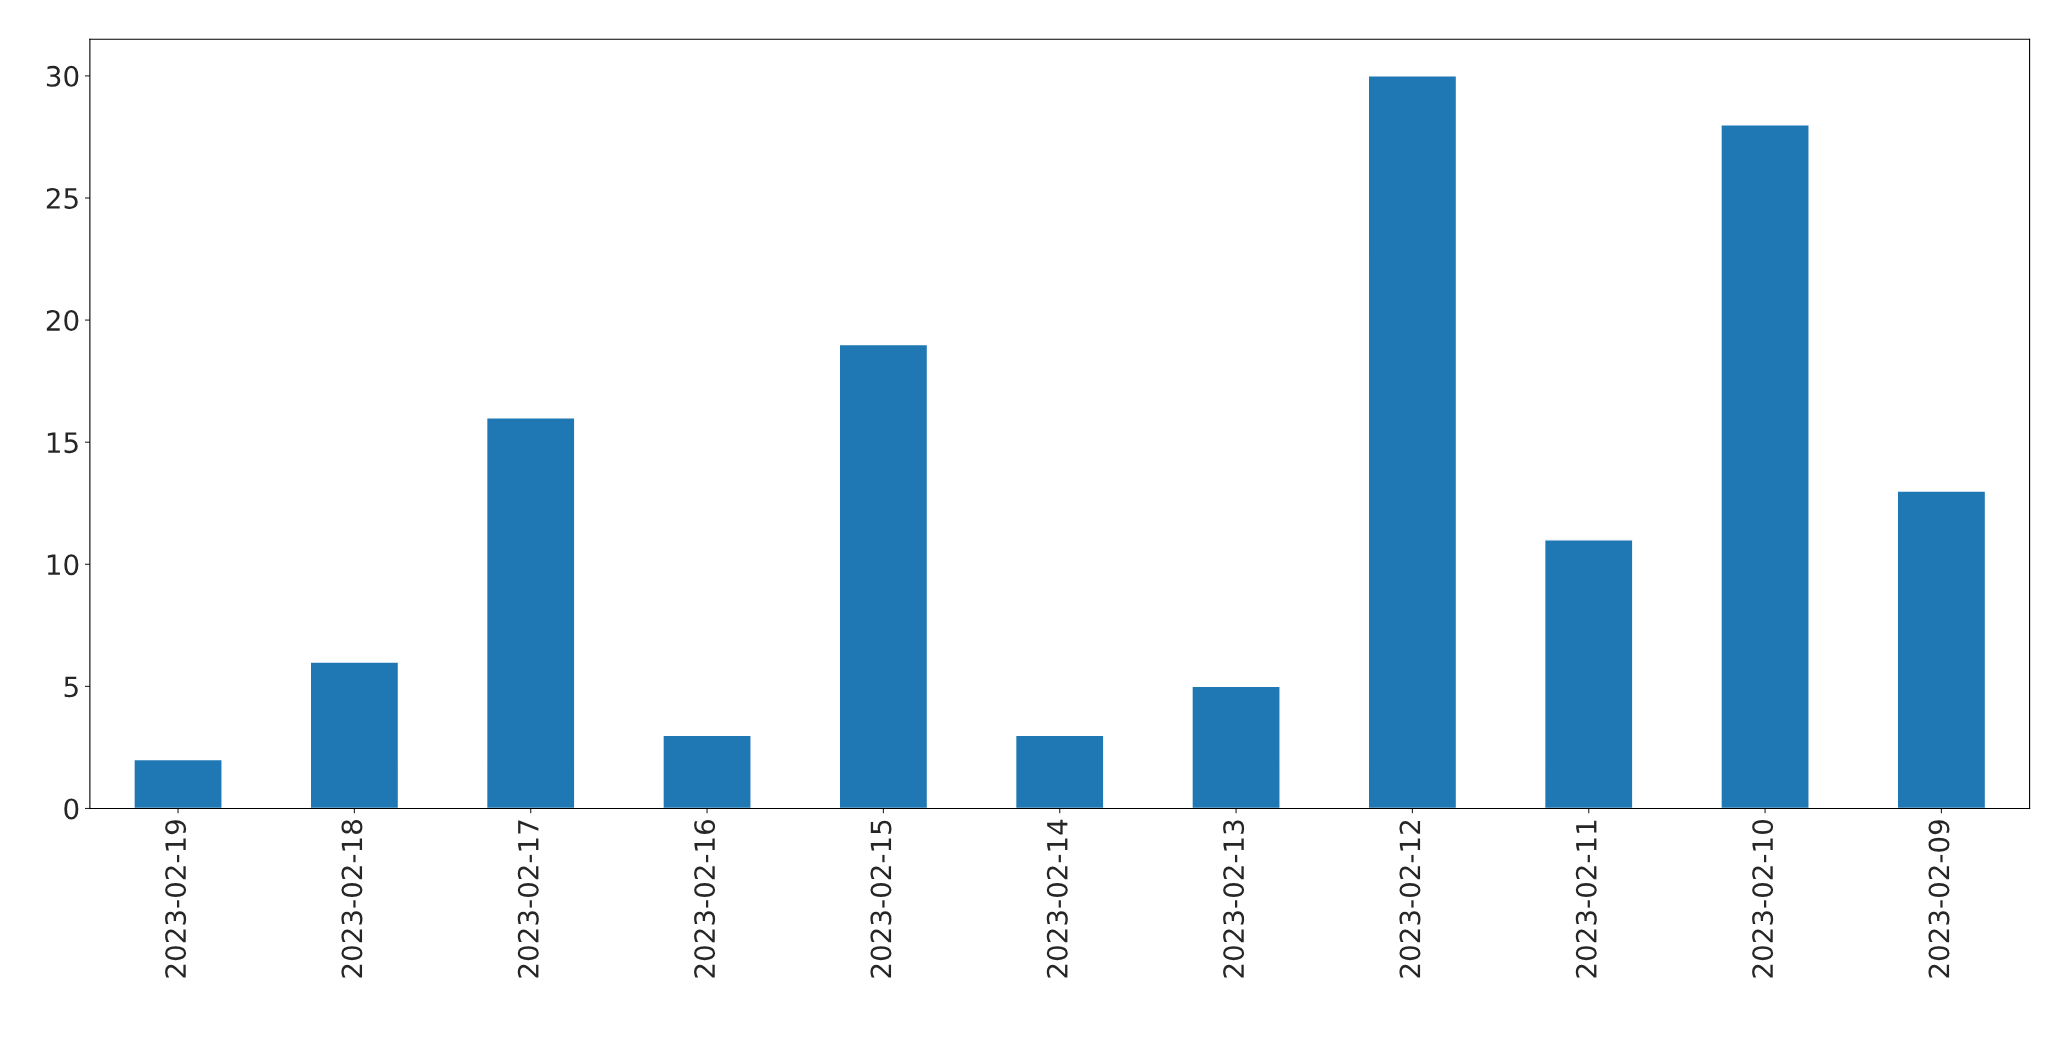  I want to click on y-tick-label: 15, so click(62, 443).